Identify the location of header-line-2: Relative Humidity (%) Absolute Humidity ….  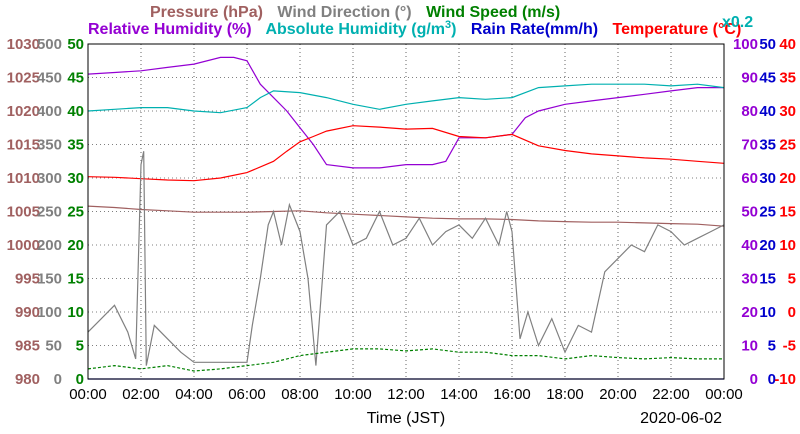
(414, 28).